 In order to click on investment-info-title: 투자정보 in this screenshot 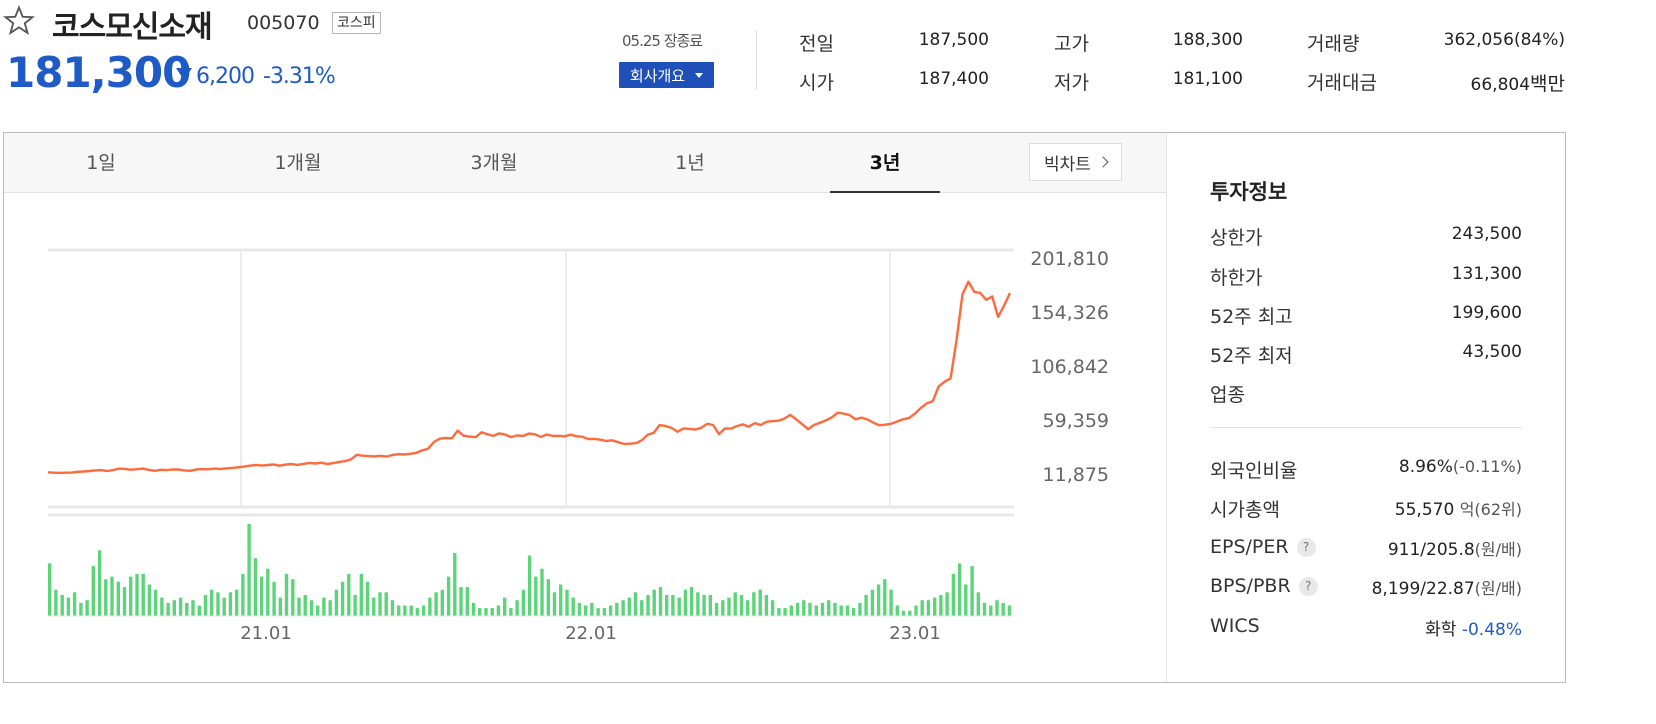, I will do `click(1249, 192)`.